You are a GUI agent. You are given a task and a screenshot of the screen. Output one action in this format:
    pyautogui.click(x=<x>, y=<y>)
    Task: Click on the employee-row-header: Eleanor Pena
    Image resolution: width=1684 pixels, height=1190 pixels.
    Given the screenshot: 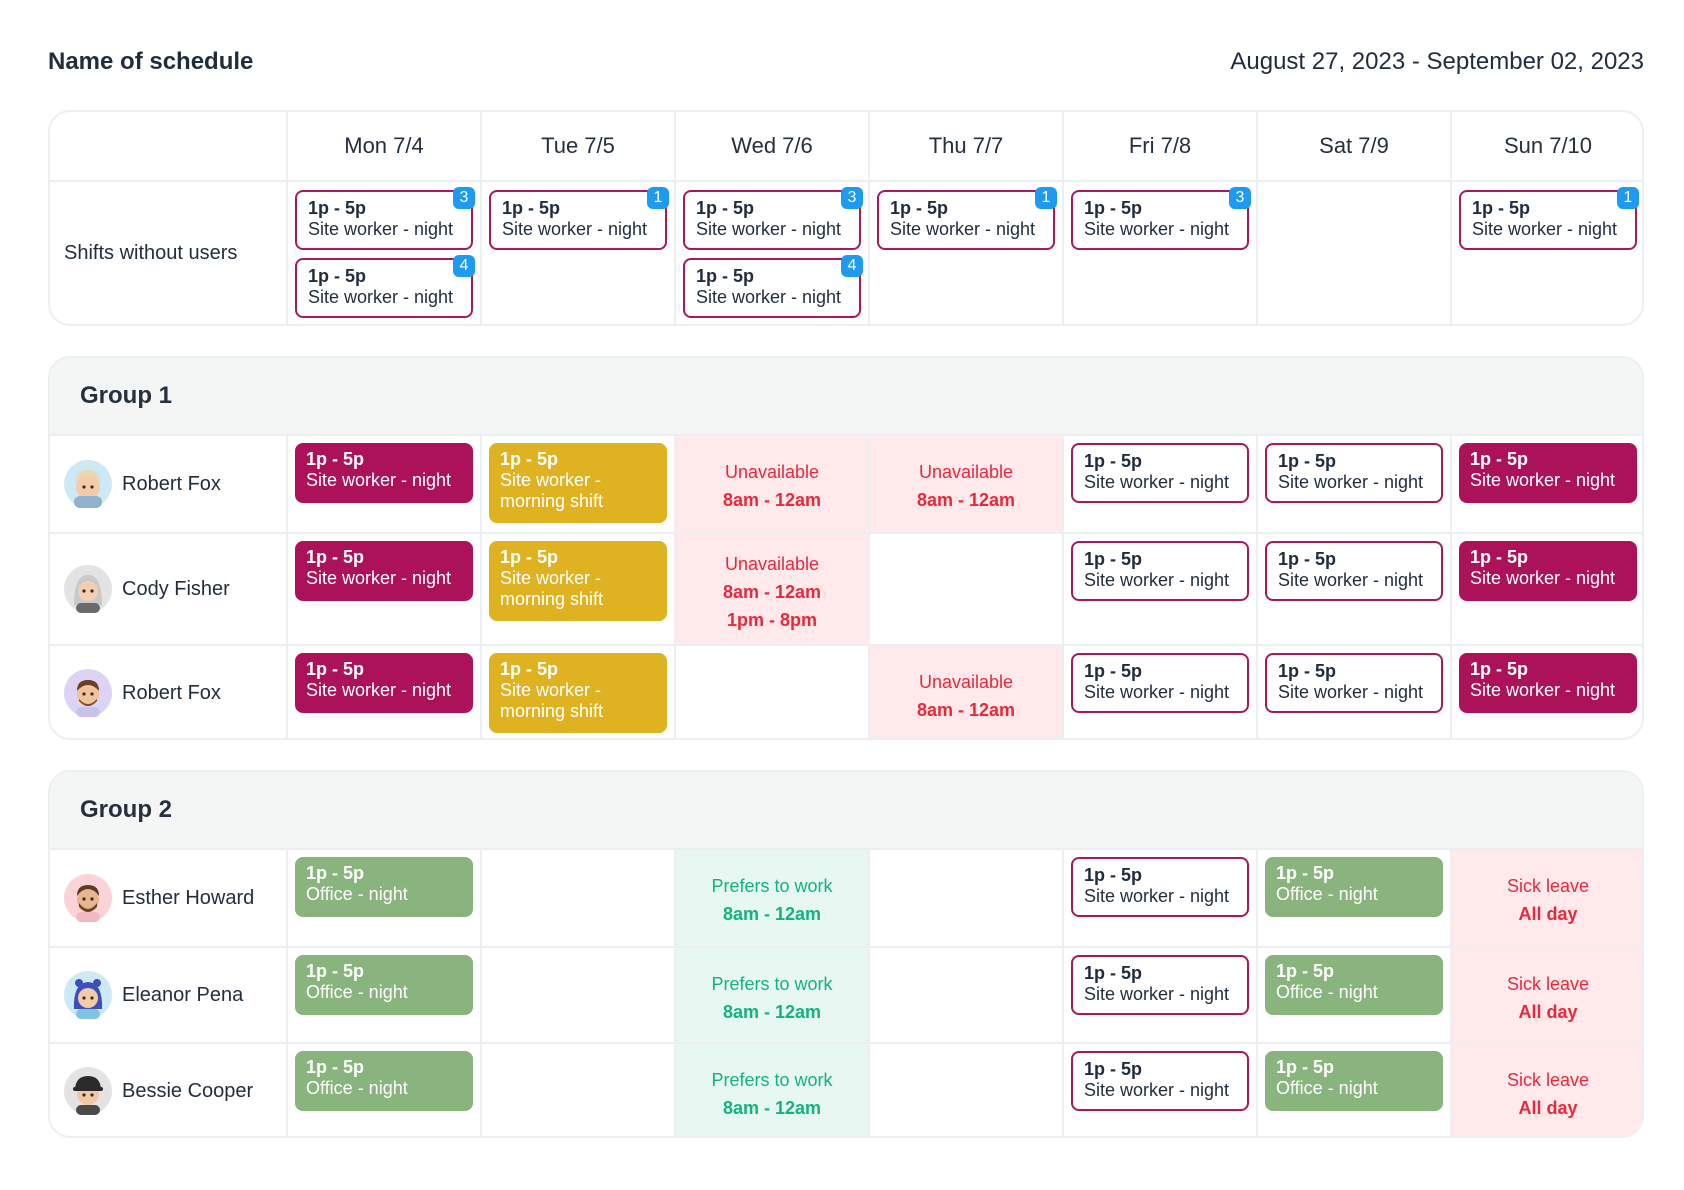 What is the action you would take?
    pyautogui.click(x=168, y=994)
    